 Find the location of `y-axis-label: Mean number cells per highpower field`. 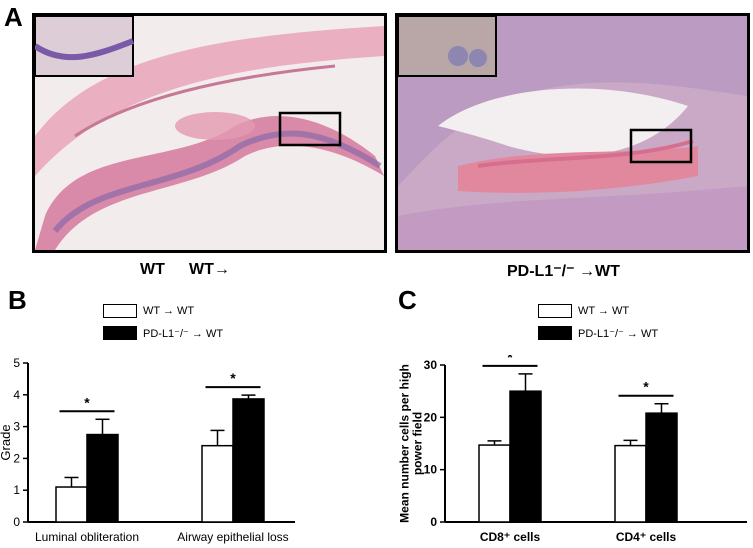

y-axis-label: Mean number cells per highpower field is located at coordinates (410, 443).